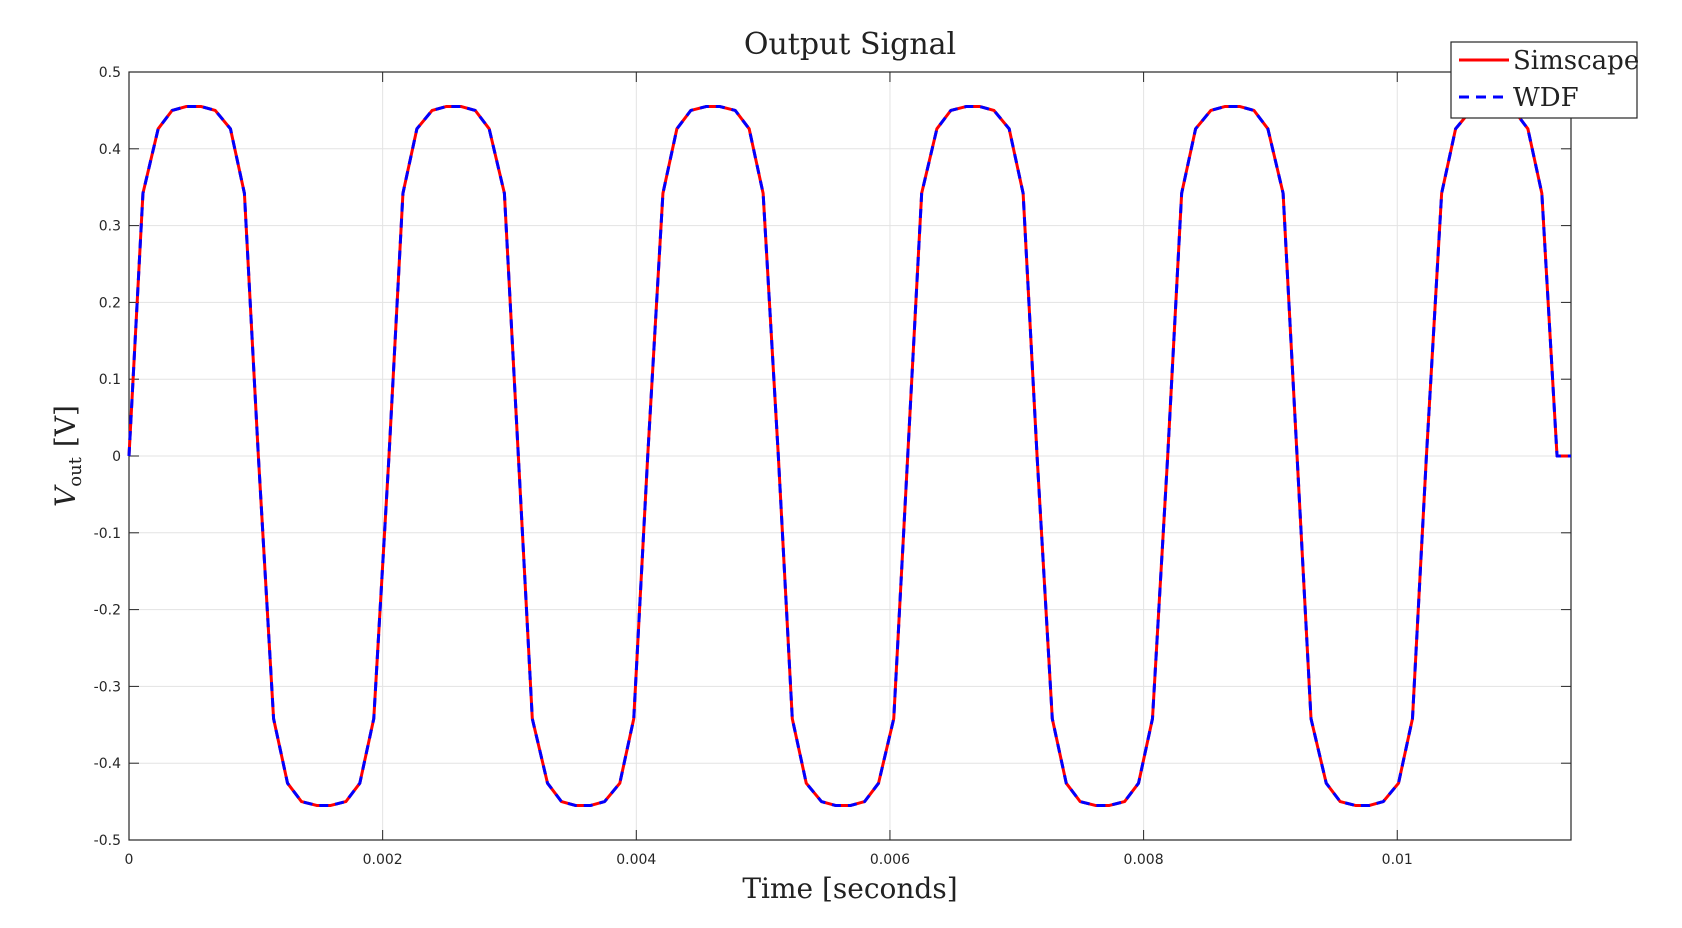 This screenshot has width=1682, height=928. What do you see at coordinates (1397, 860) in the screenshot?
I see `x-tick-label: 0.01` at bounding box center [1397, 860].